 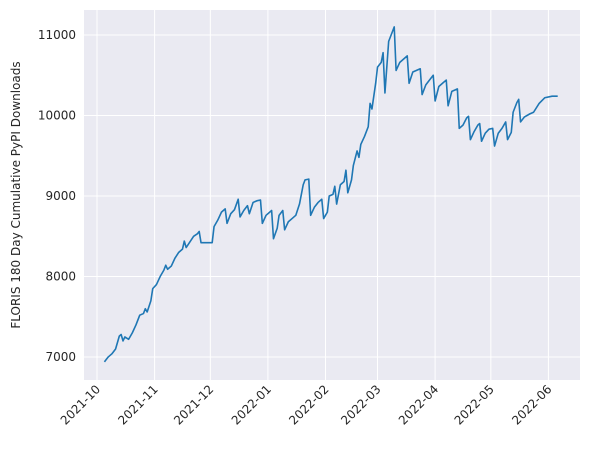 What do you see at coordinates (80, 404) in the screenshot?
I see `x-tick-label: 2021-10` at bounding box center [80, 404].